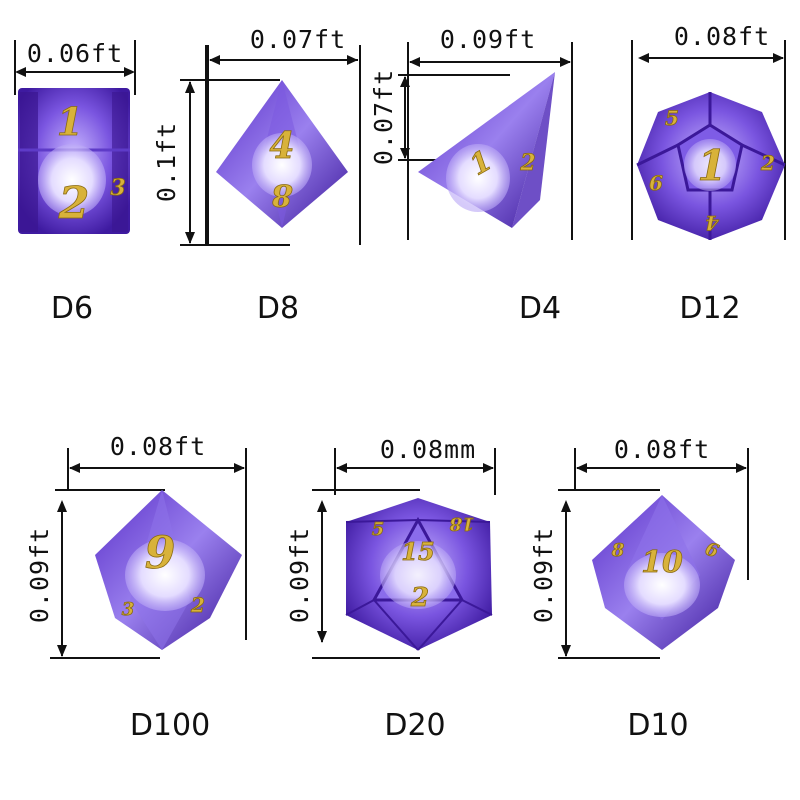 The height and width of the screenshot is (800, 800). What do you see at coordinates (543, 575) in the screenshot?
I see `d10-height-label: 0.09ft` at bounding box center [543, 575].